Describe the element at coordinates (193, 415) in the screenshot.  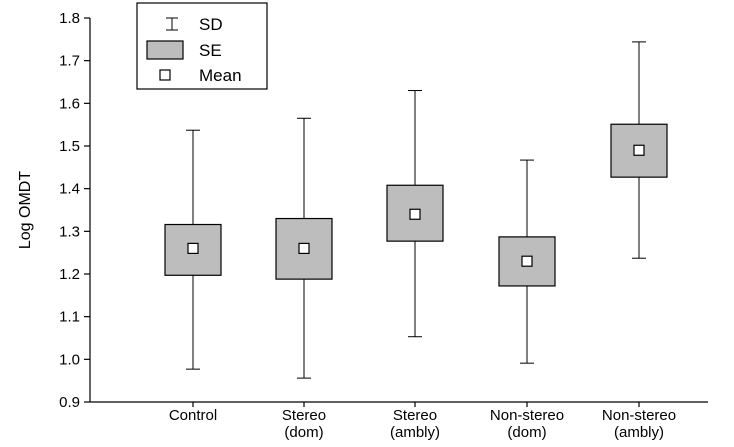
I see `category-label: Control` at that location.